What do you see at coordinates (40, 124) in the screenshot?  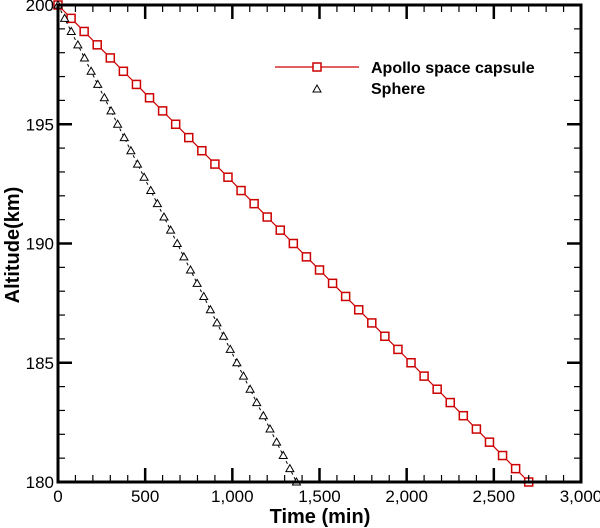 I see `y-tick-label: 195` at bounding box center [40, 124].